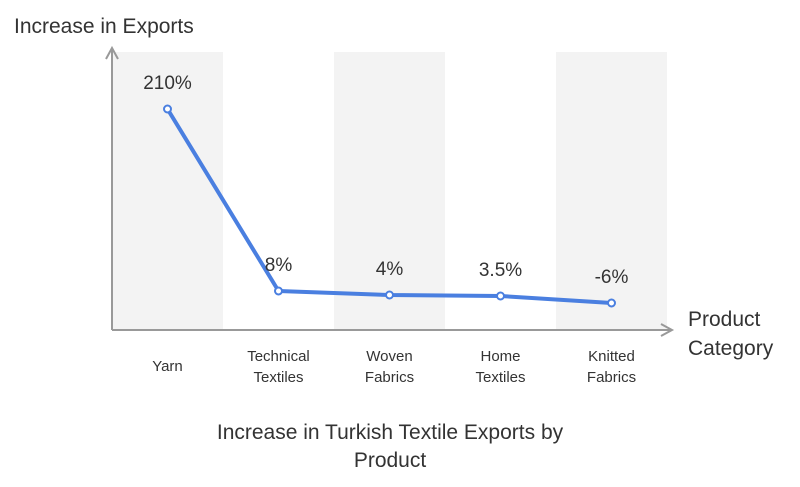 This screenshot has width=800, height=487. What do you see at coordinates (278, 367) in the screenshot?
I see `x-tick-label: Technical Textiles` at bounding box center [278, 367].